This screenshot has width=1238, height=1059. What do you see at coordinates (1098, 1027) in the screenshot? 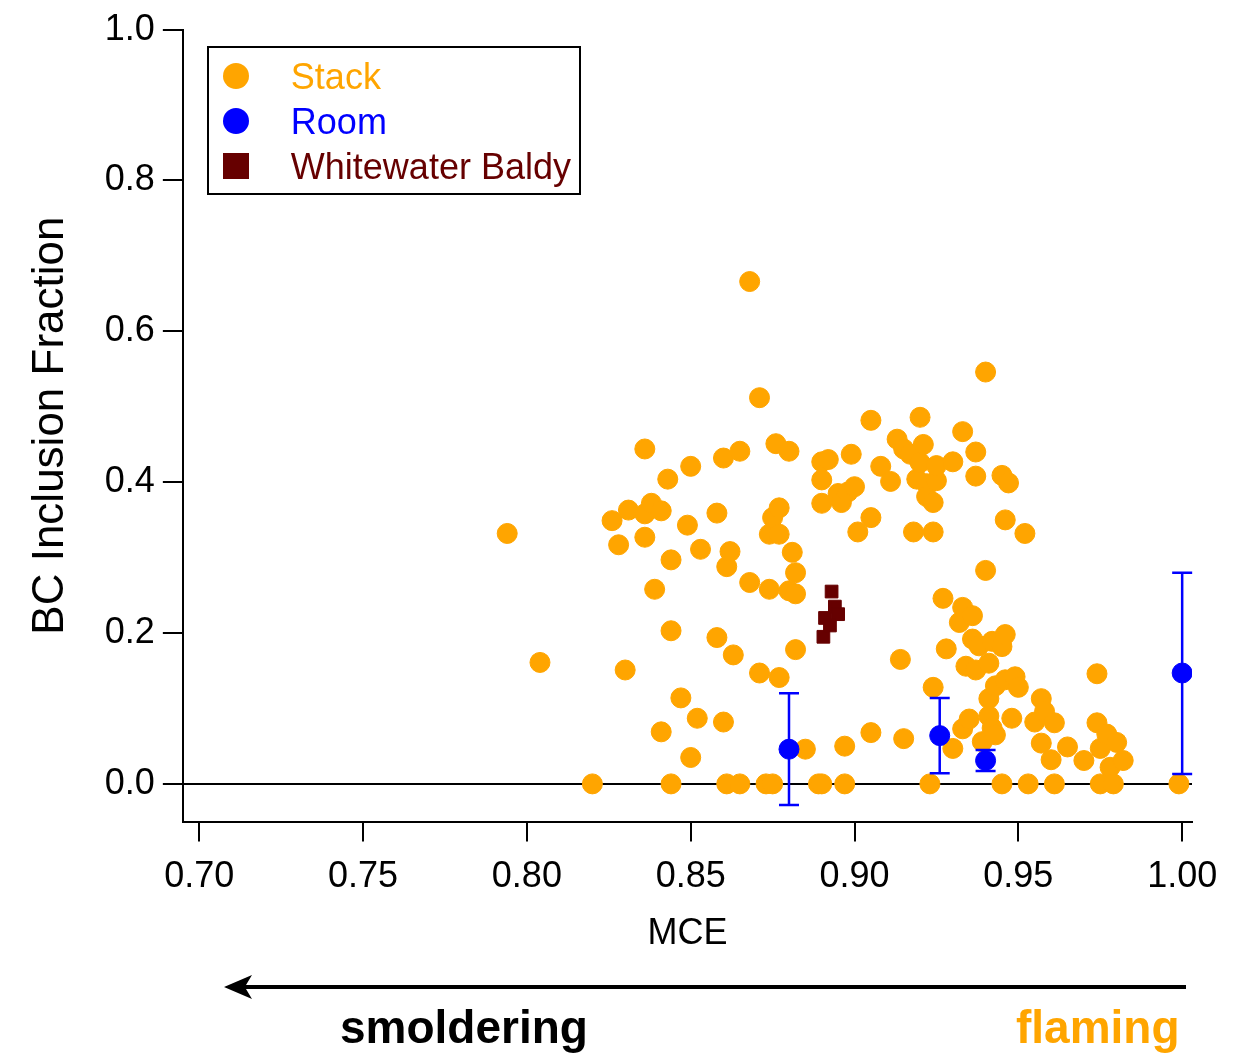
I see `text: flaming` at bounding box center [1098, 1027].